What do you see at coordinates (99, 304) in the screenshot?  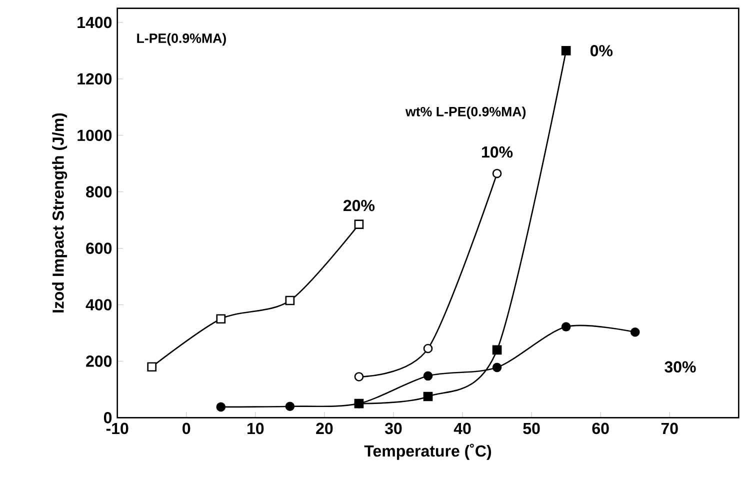 I see `y-tick-label: 400` at bounding box center [99, 304].